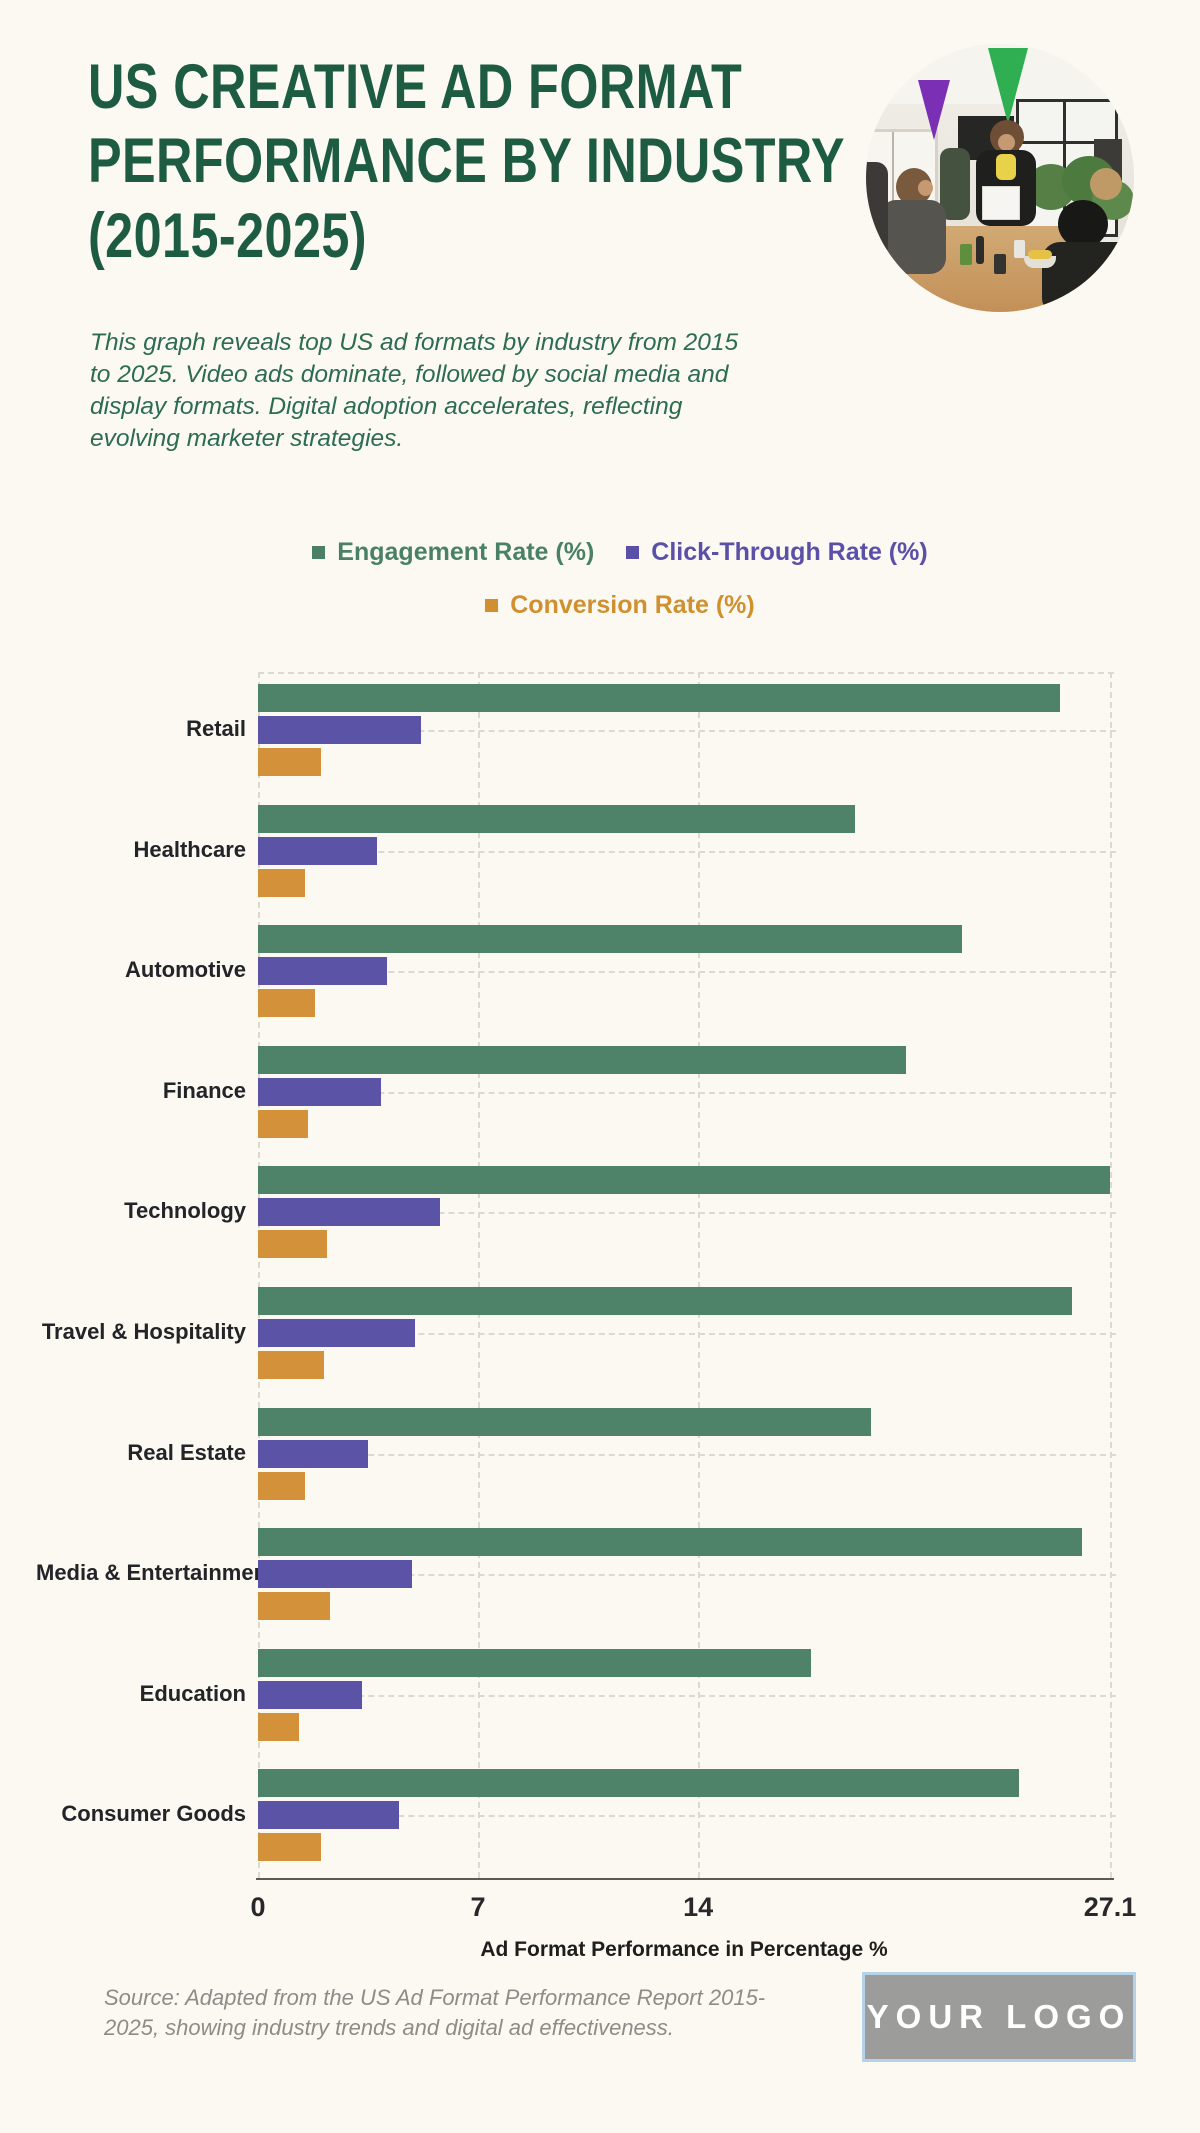 The image size is (1200, 2133). I want to click on legend-item: Click-Through Rate (%), so click(777, 552).